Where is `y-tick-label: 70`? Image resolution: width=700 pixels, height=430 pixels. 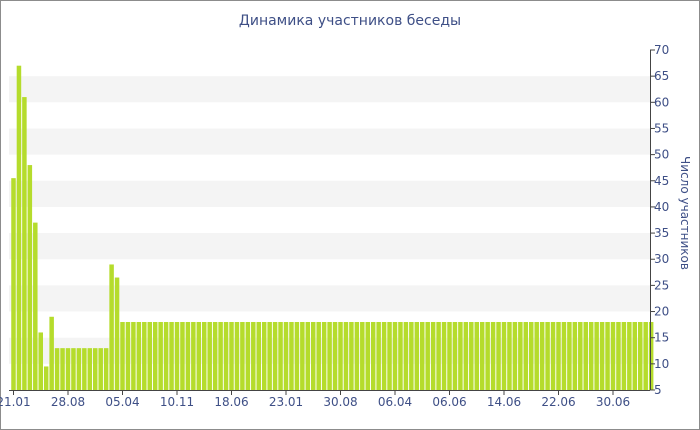
y-tick-label: 70 is located at coordinates (661, 50).